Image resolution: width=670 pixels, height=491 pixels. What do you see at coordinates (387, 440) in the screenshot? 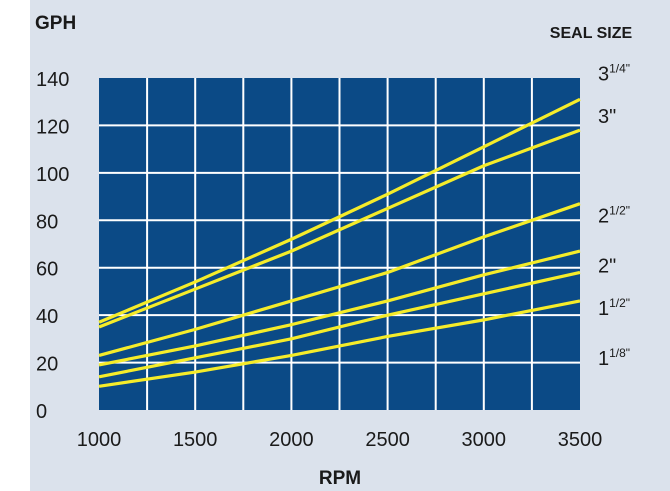
I see `x-tick-label: 2500` at bounding box center [387, 440].